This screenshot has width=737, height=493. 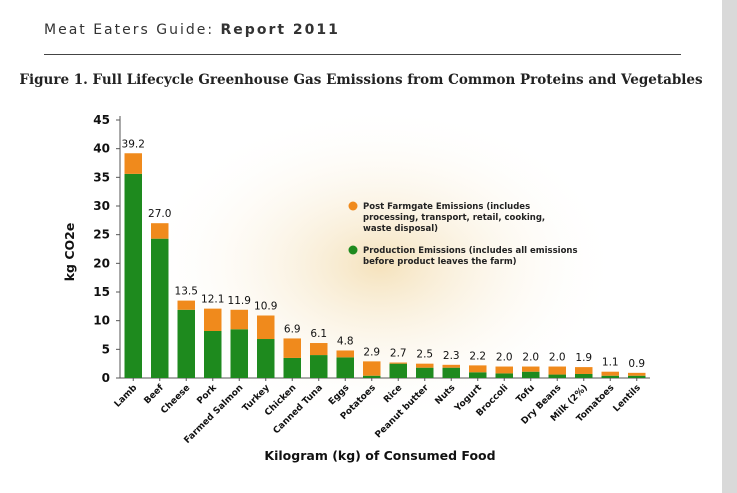 What do you see at coordinates (729, 246) in the screenshot?
I see `page-margin` at bounding box center [729, 246].